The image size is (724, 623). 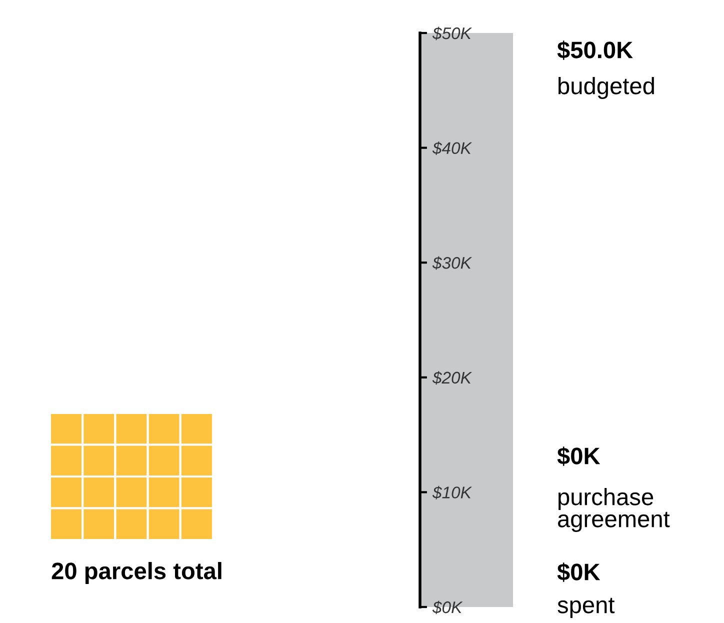 I want to click on y-tick-label: $50K, so click(x=452, y=33).